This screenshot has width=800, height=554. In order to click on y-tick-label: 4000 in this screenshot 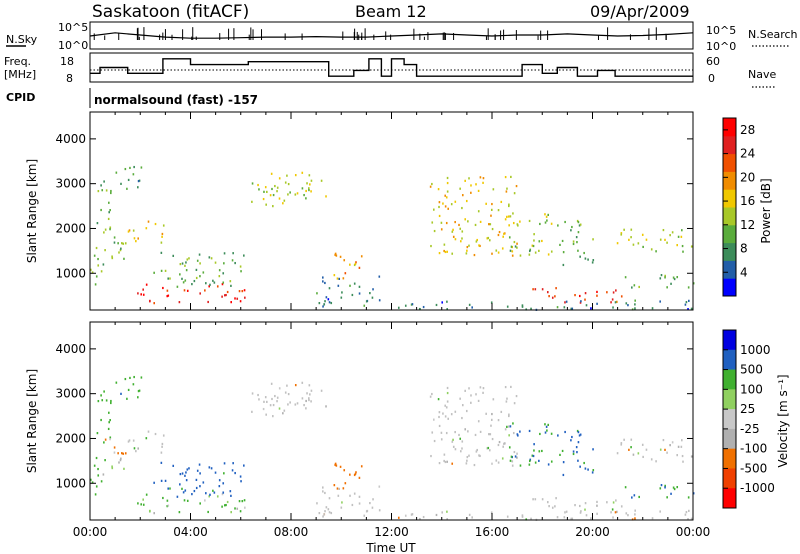, I will do `click(70, 139)`.